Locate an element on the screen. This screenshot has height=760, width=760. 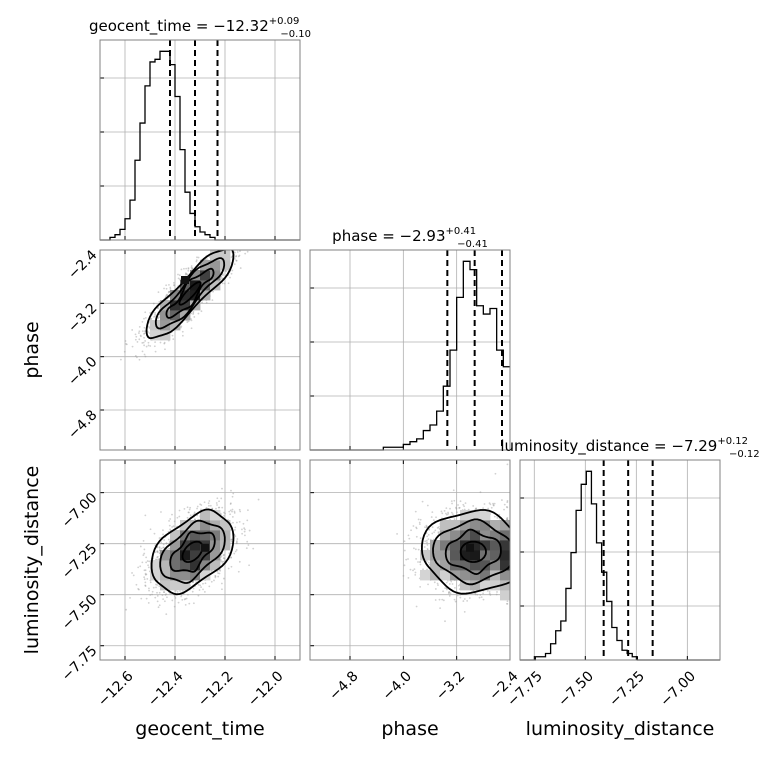
y-tick-label: −7.00 is located at coordinates (80, 511).